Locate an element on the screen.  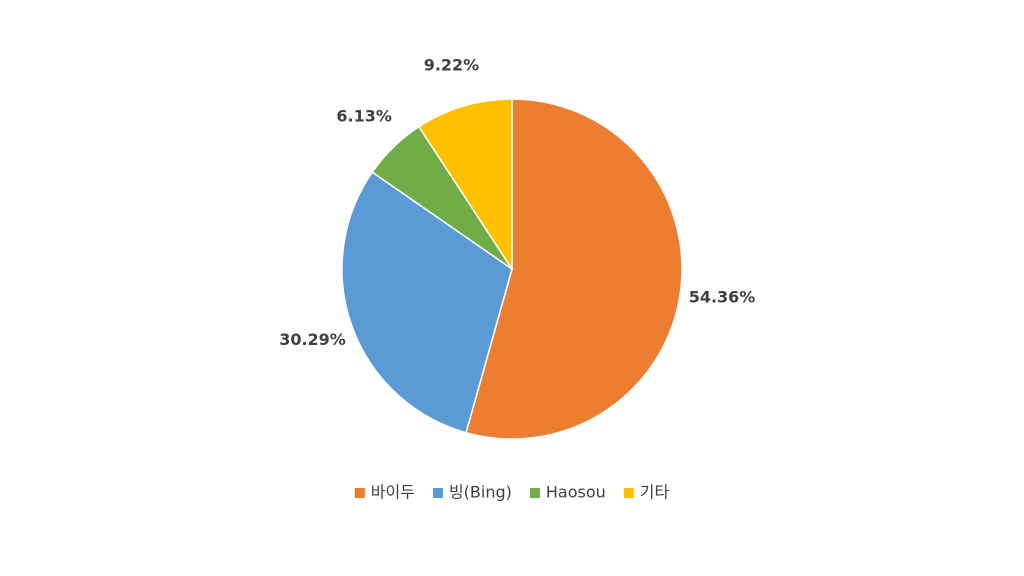
value-label: 54.36% is located at coordinates (722, 296).